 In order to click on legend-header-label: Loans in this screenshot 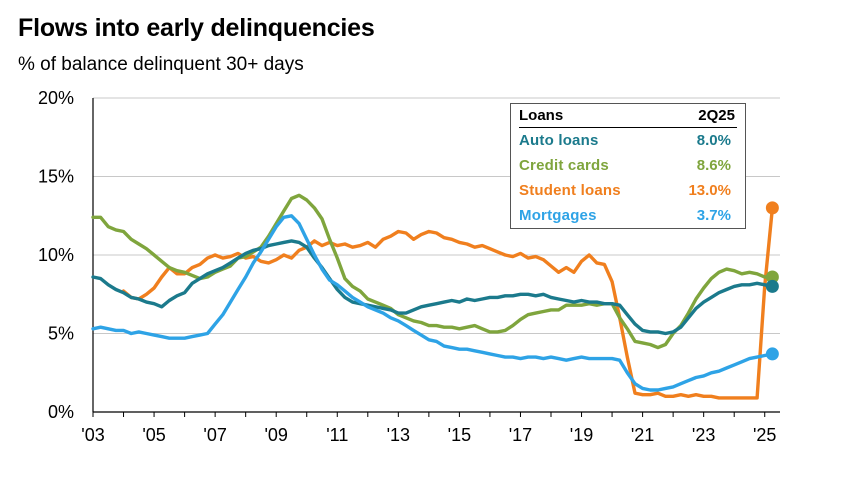, I will do `click(541, 115)`.